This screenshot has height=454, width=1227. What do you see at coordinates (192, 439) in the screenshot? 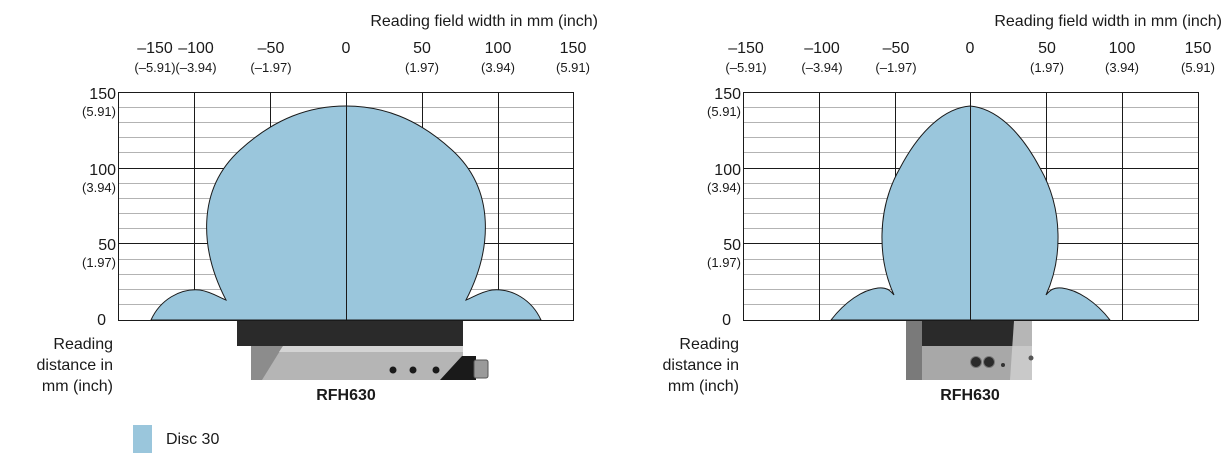
I see `legend-label: Disc 30` at bounding box center [192, 439].